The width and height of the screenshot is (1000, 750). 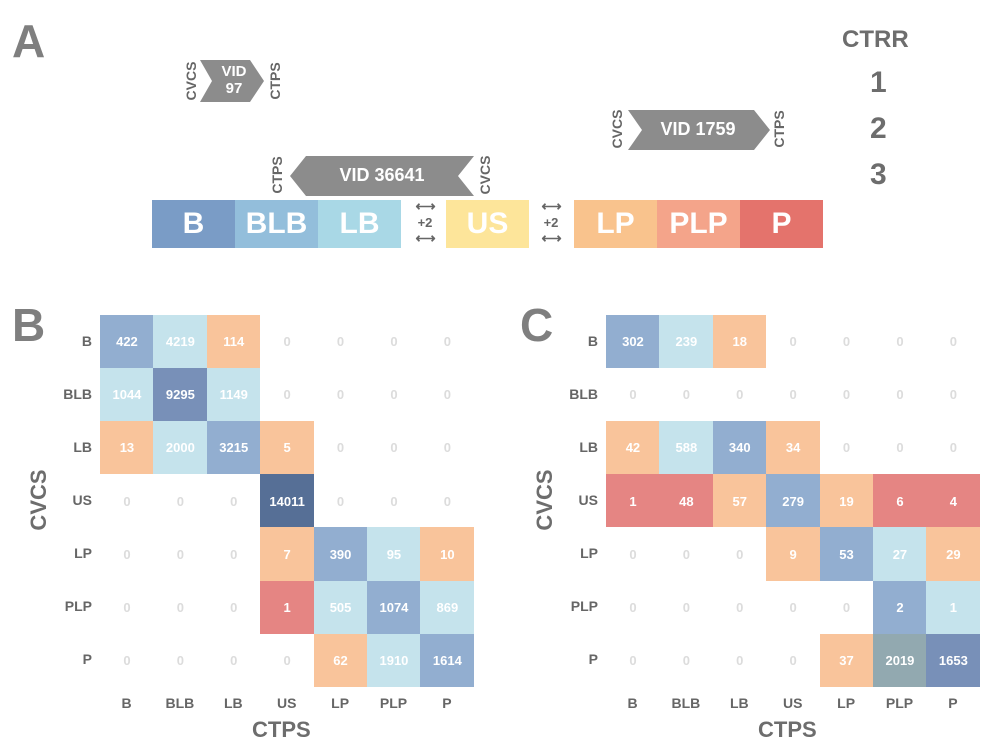 What do you see at coordinates (846, 554) in the screenshot?
I see `heatmap-cell: 53` at bounding box center [846, 554].